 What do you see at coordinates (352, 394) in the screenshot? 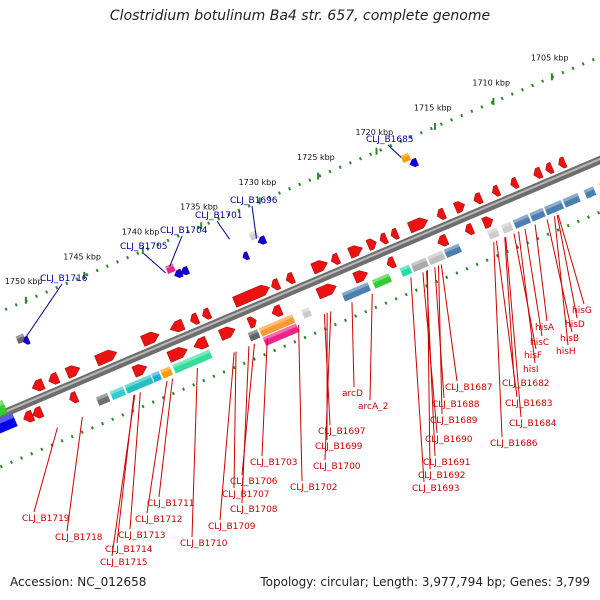
I see `gene-label-bottom: arcD` at bounding box center [352, 394].